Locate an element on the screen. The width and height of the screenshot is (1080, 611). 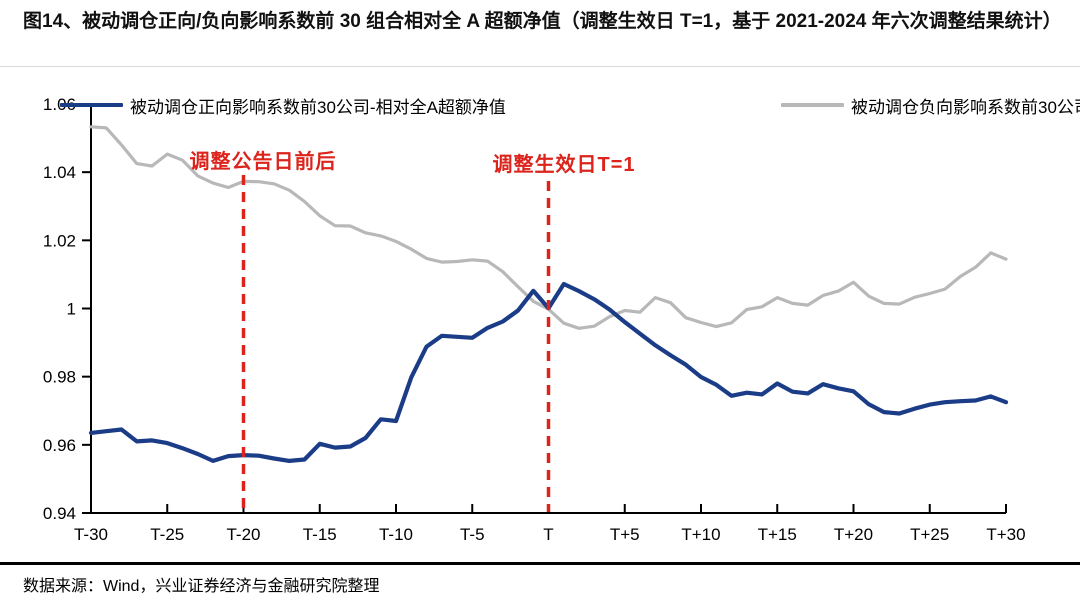
y-axis-tick-label: 0.96 is located at coordinates (59, 445).